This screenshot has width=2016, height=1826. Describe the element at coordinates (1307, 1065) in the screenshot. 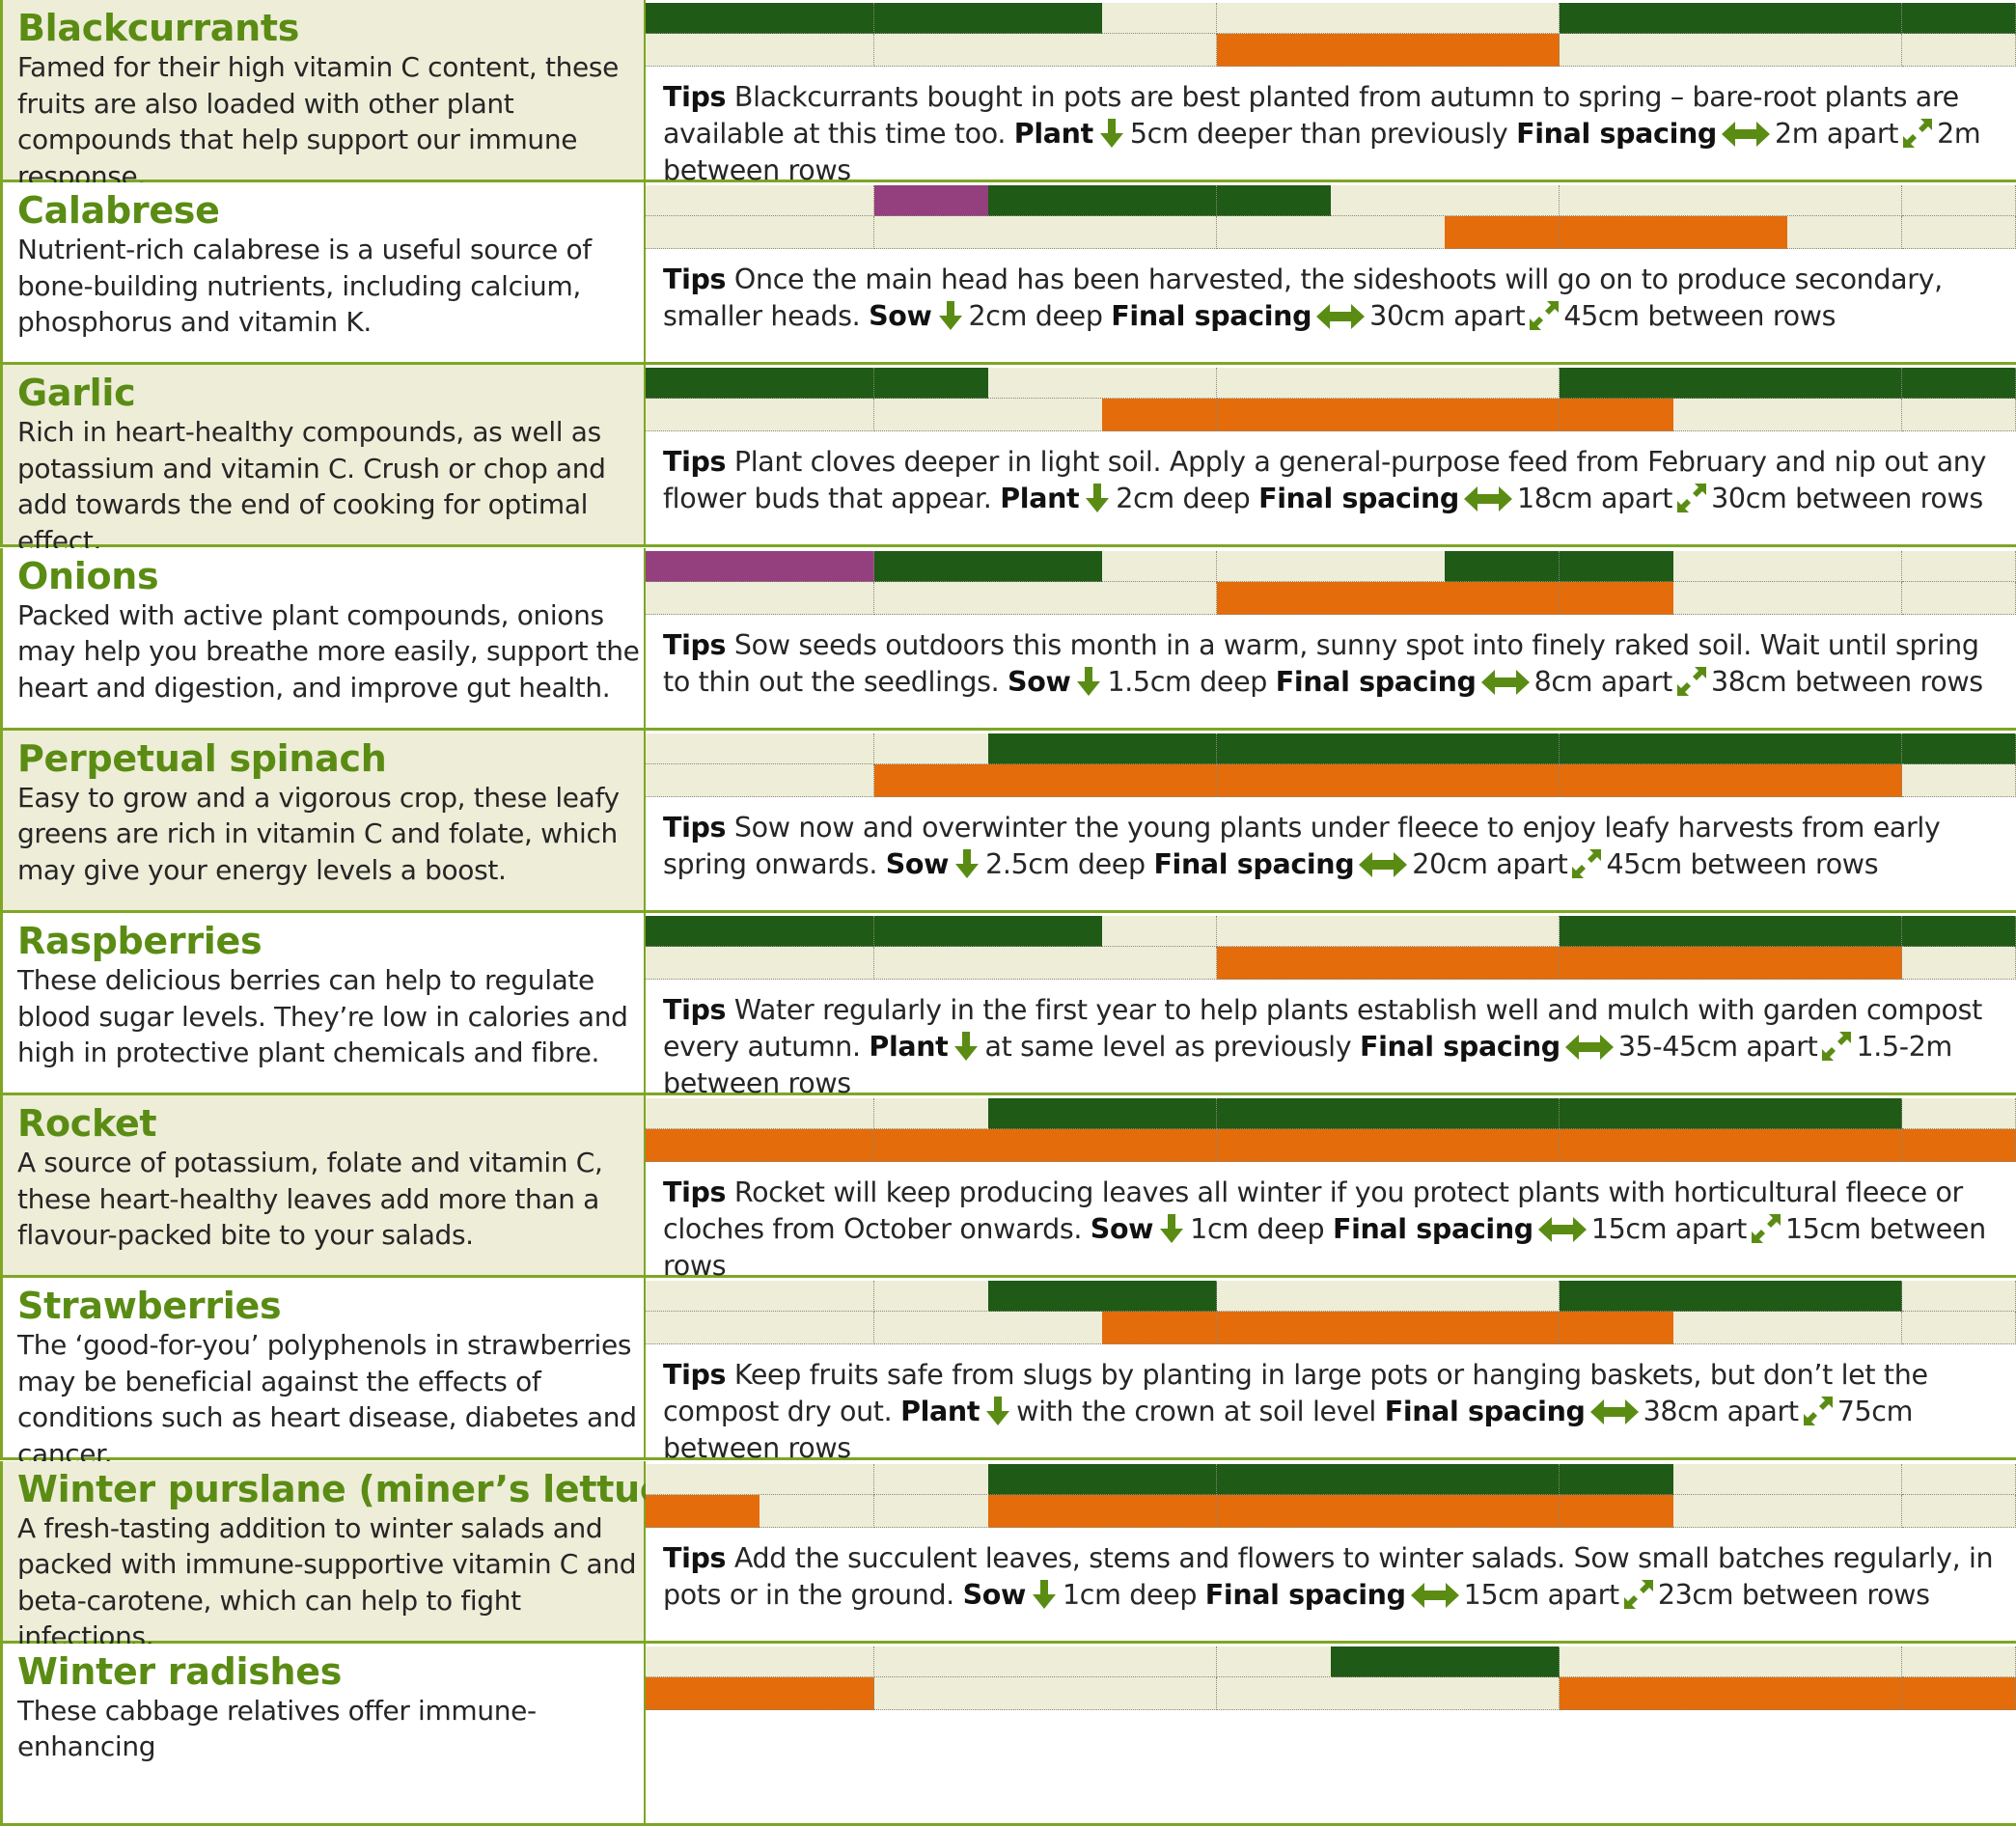

I see `row-spacing-value: 1.5-2m between rows` at that location.